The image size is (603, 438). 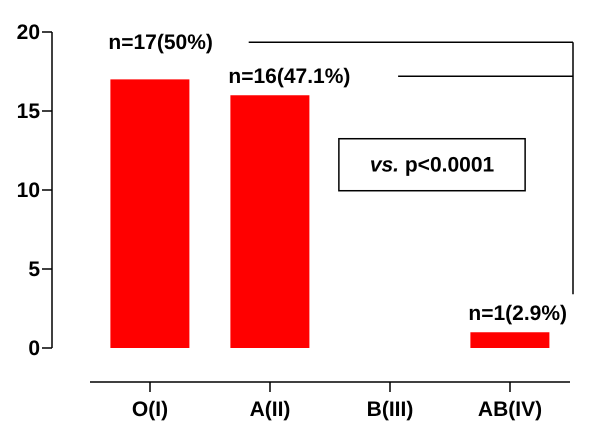 What do you see at coordinates (28, 32) in the screenshot?
I see `y-tick-label: 20` at bounding box center [28, 32].